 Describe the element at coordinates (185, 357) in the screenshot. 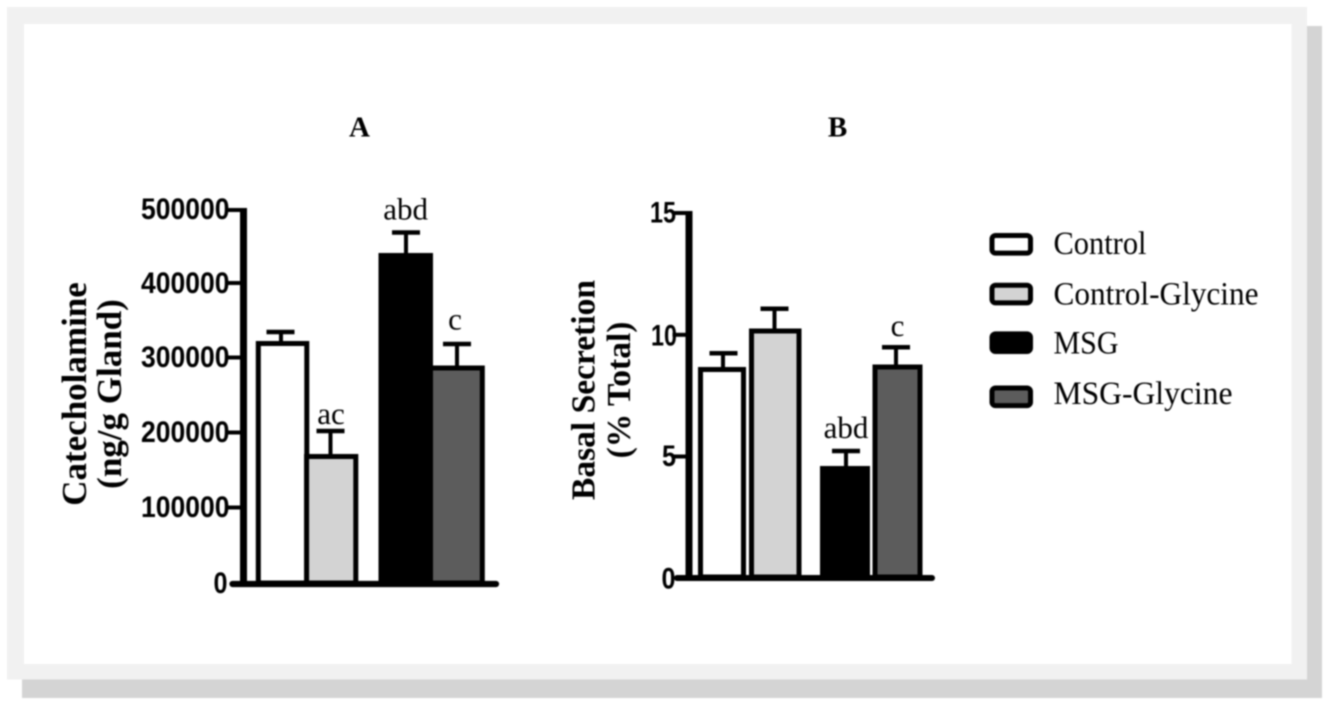

I see `svg-text: 300000` at that location.